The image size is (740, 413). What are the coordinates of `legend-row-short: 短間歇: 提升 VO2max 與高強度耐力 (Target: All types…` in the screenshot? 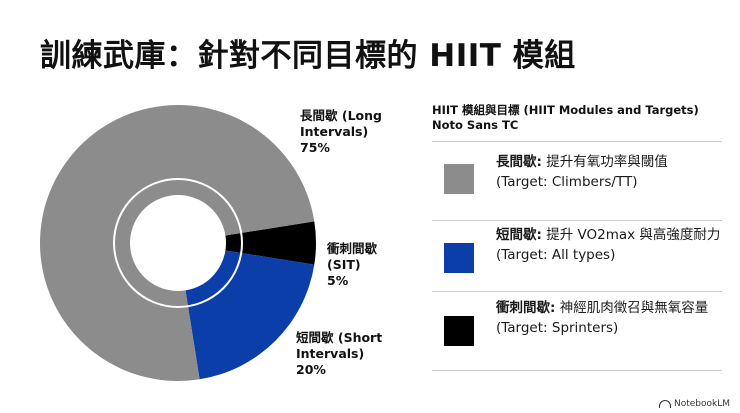 It's located at (577, 255).